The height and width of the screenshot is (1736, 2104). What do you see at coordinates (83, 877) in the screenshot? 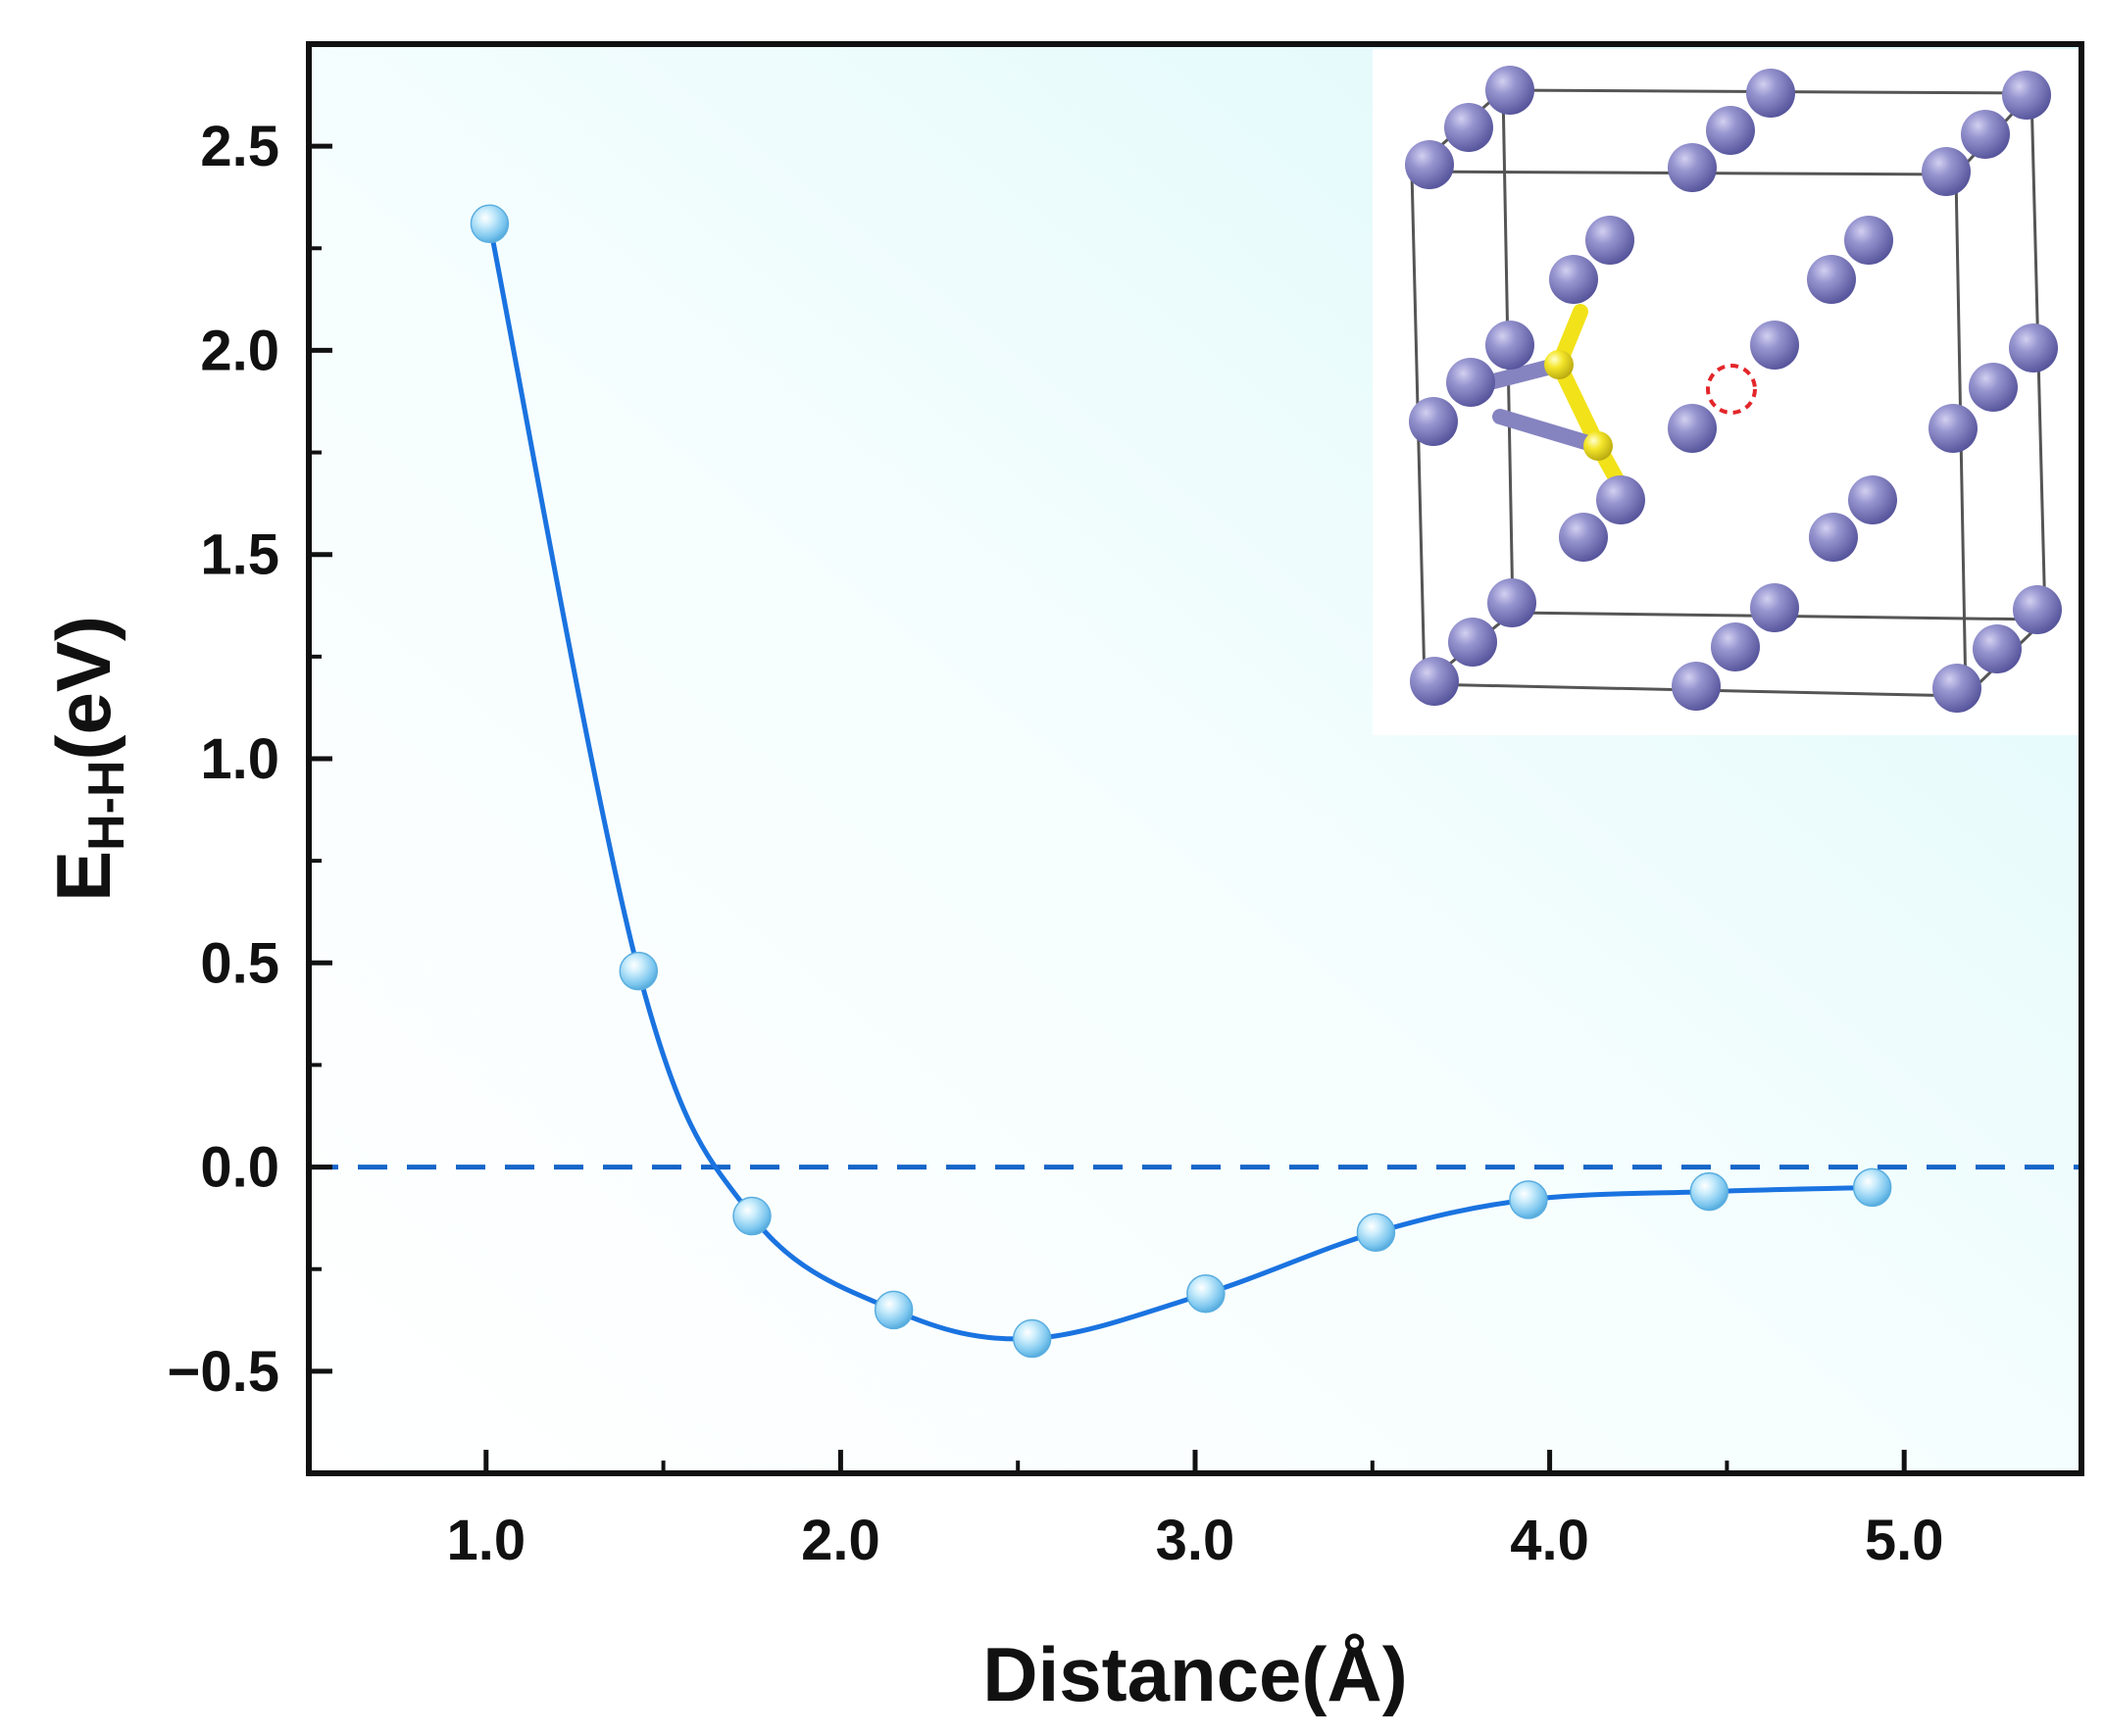
I see `y-axis-title-main: E` at bounding box center [83, 877].